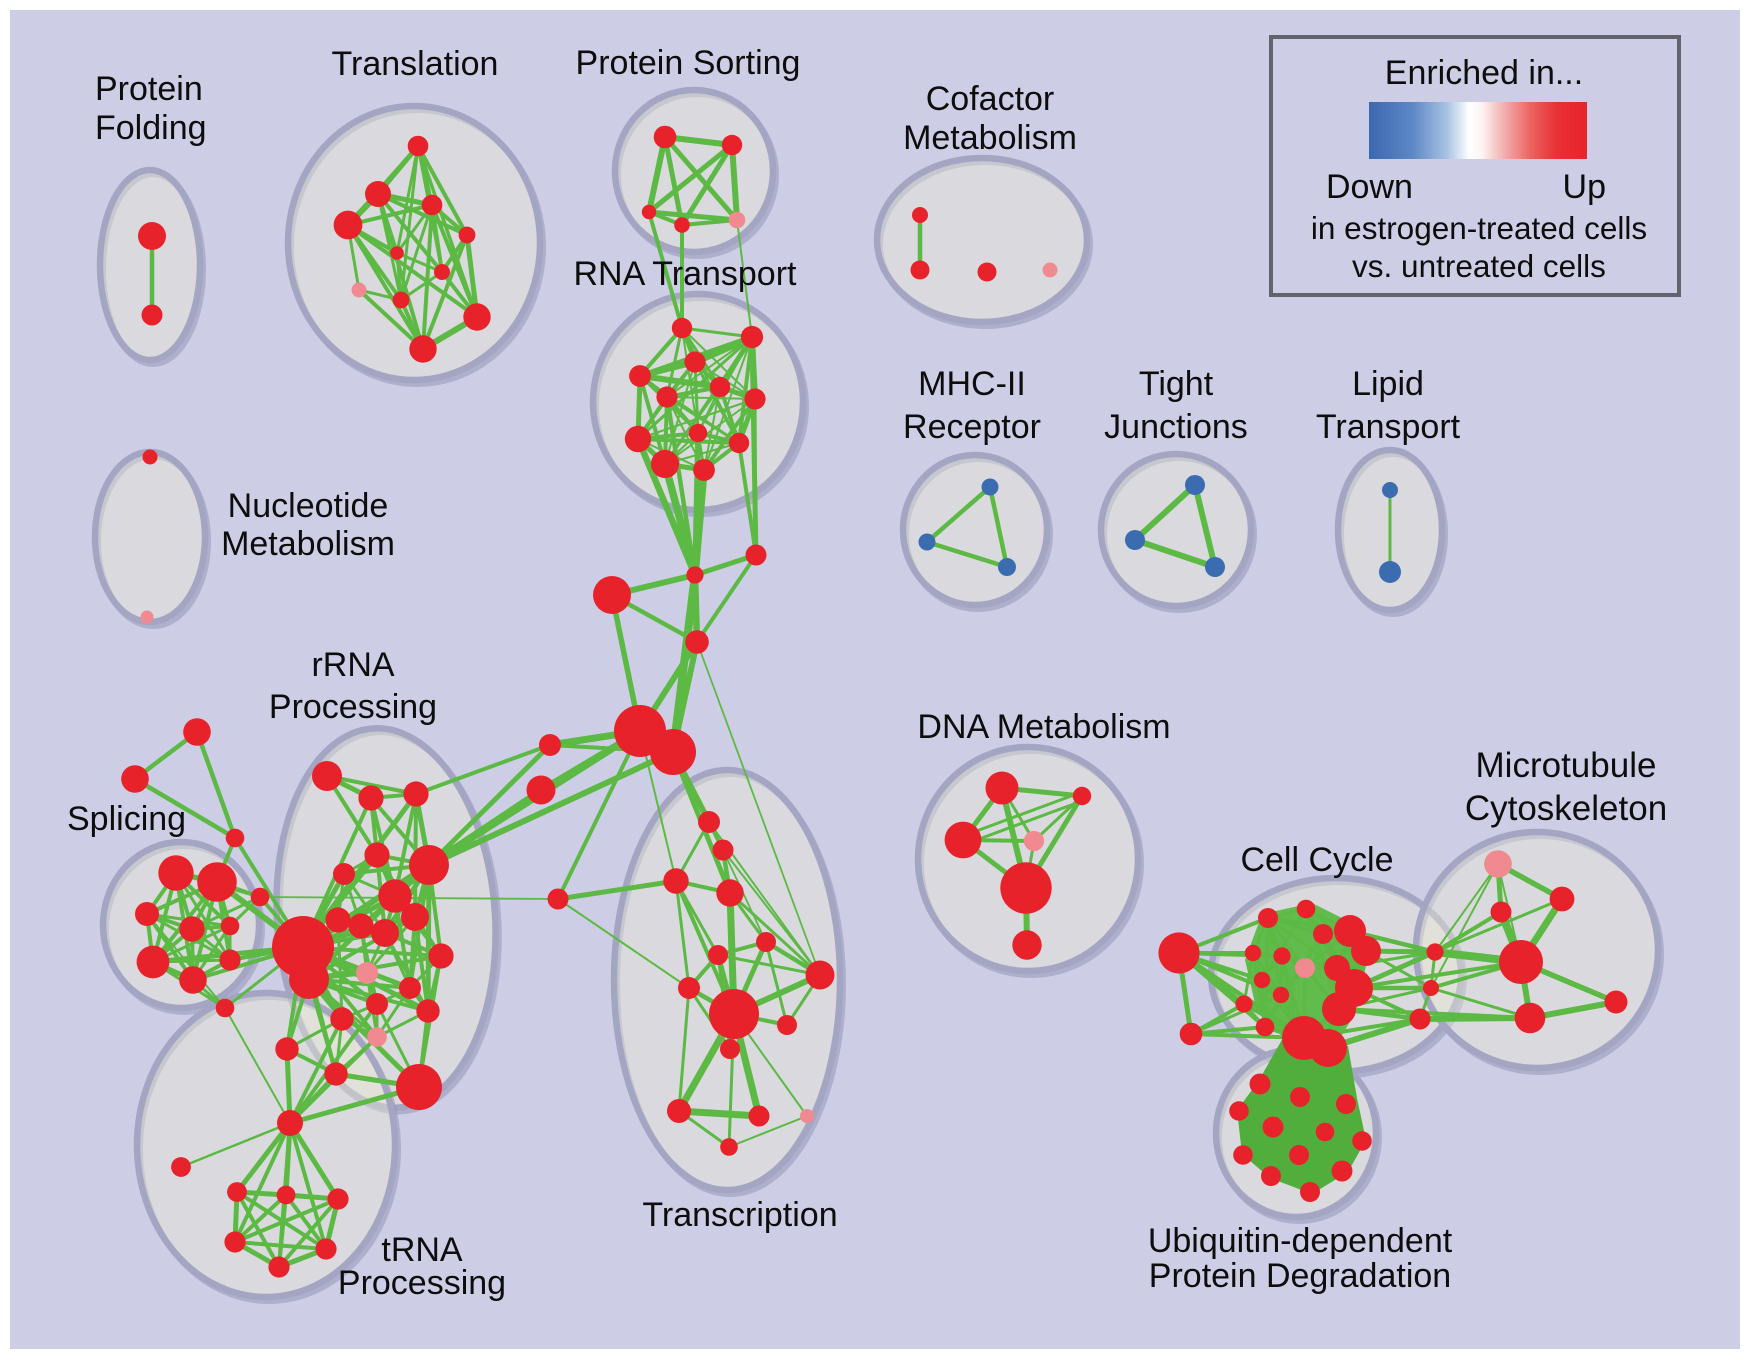  Describe the element at coordinates (126, 819) in the screenshot. I see `svg-text: Splicing` at that location.